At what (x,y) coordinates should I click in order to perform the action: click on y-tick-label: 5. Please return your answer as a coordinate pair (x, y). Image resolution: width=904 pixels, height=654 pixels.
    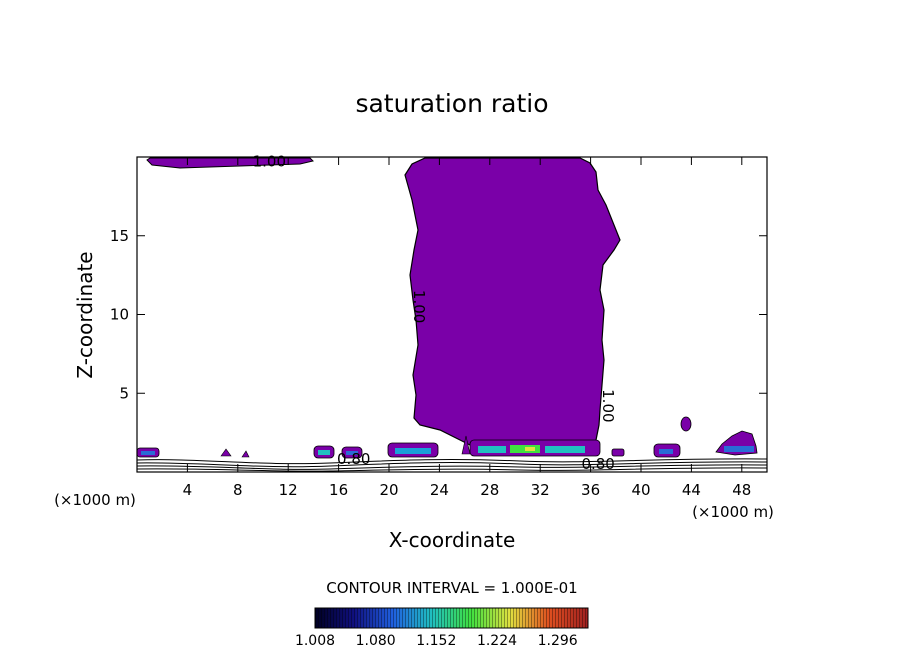
    Looking at the image, I should click on (124, 393).